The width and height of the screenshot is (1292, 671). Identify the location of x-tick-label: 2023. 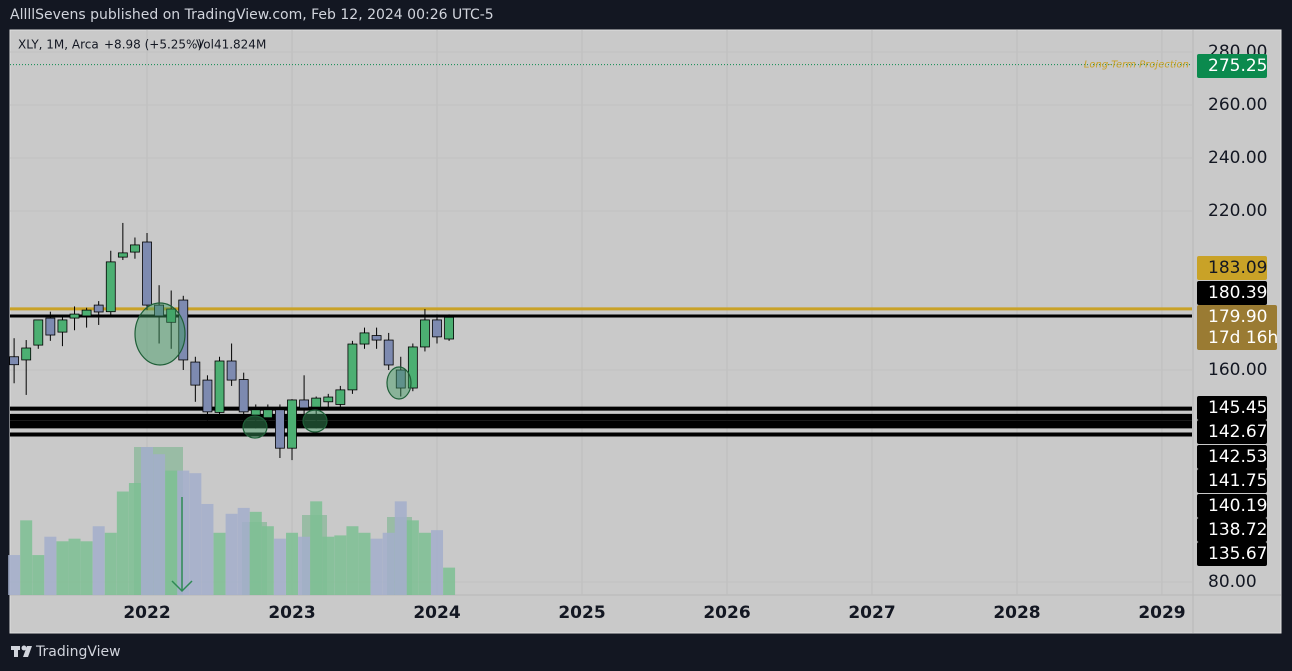
(291, 613).